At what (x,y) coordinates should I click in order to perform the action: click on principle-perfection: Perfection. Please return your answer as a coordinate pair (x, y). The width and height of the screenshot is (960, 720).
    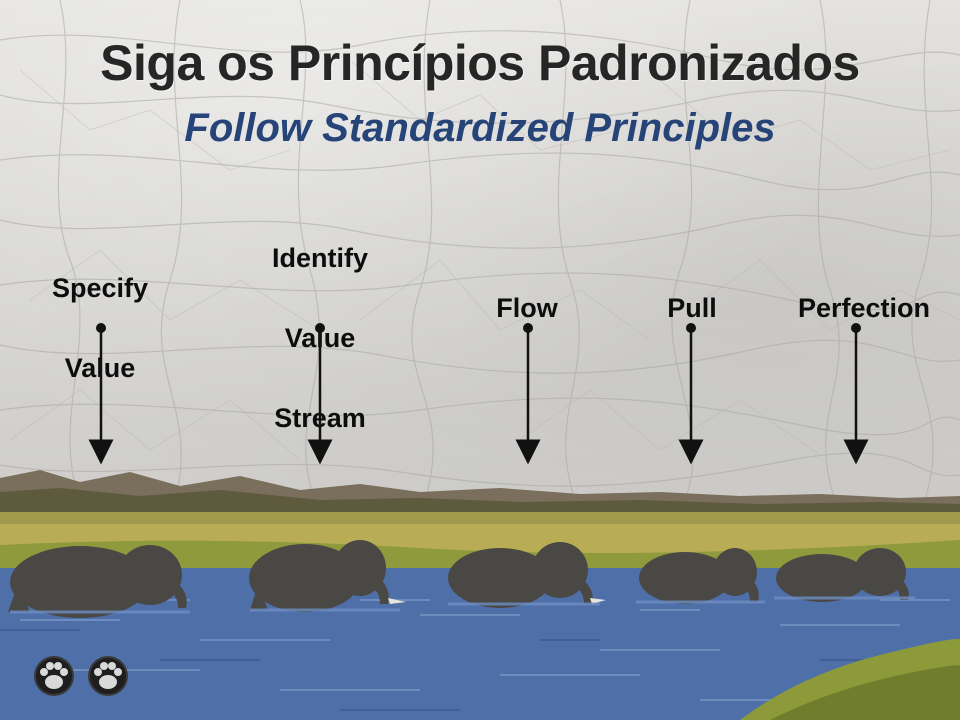
    Looking at the image, I should click on (864, 308).